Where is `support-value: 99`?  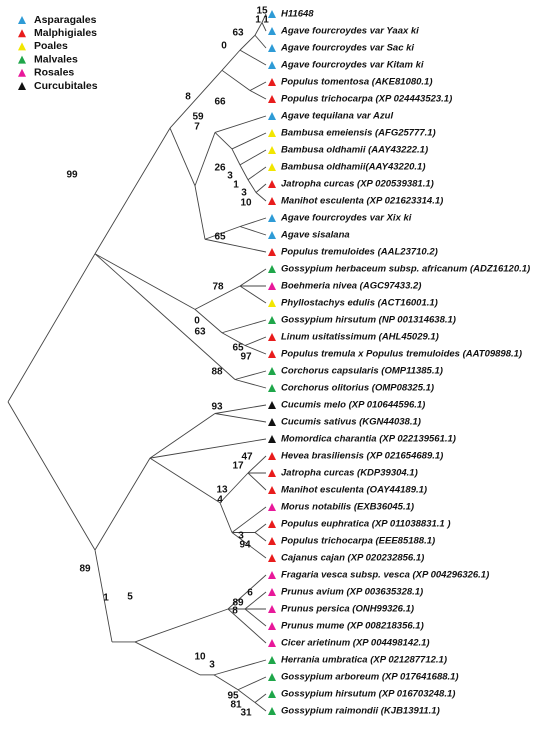
support-value: 99 is located at coordinates (72, 175).